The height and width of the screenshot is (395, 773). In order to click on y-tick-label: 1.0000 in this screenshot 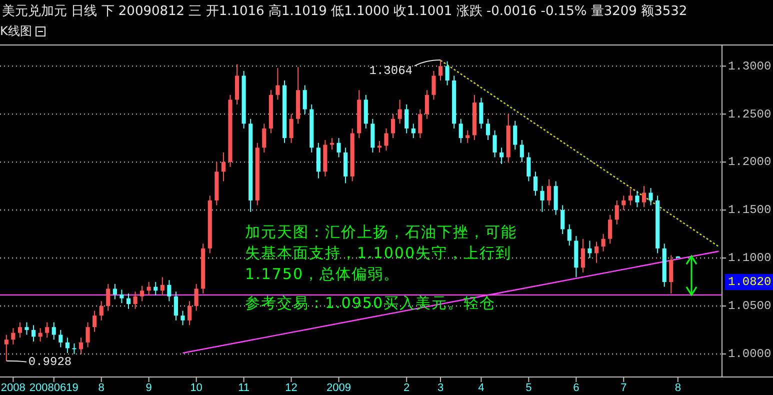, I will do `click(750, 354)`.